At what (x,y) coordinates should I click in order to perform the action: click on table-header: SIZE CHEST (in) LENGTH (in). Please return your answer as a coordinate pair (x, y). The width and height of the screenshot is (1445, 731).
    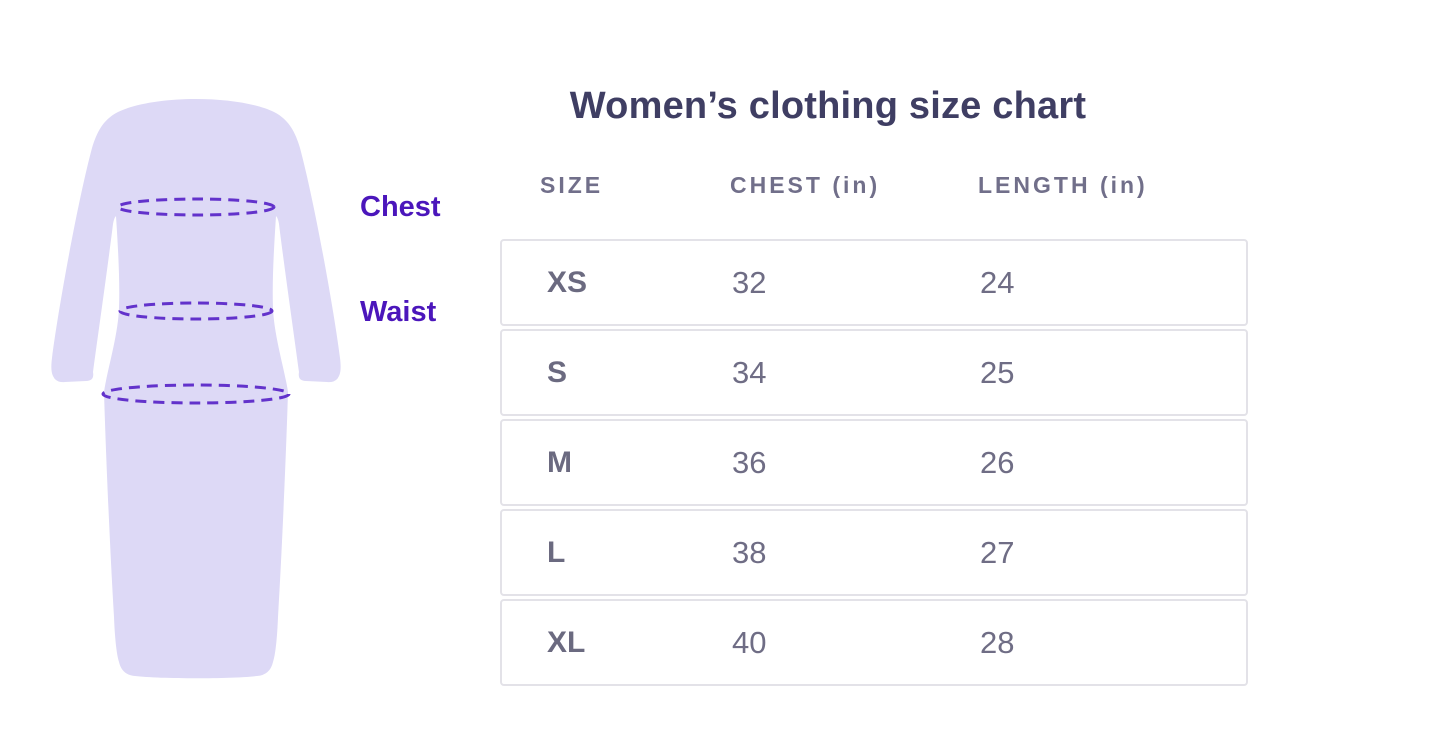
    Looking at the image, I should click on (874, 185).